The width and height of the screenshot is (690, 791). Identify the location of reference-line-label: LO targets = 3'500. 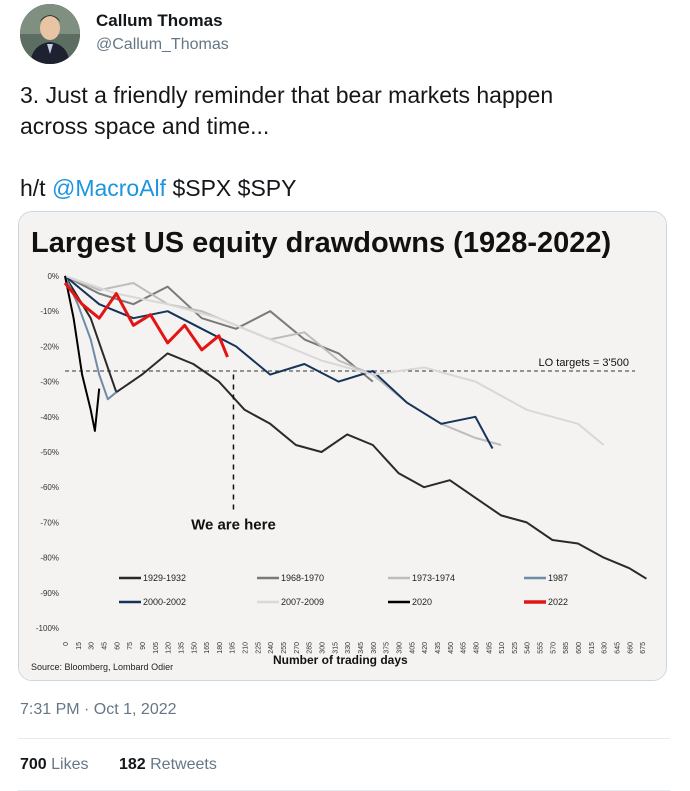
(584, 363).